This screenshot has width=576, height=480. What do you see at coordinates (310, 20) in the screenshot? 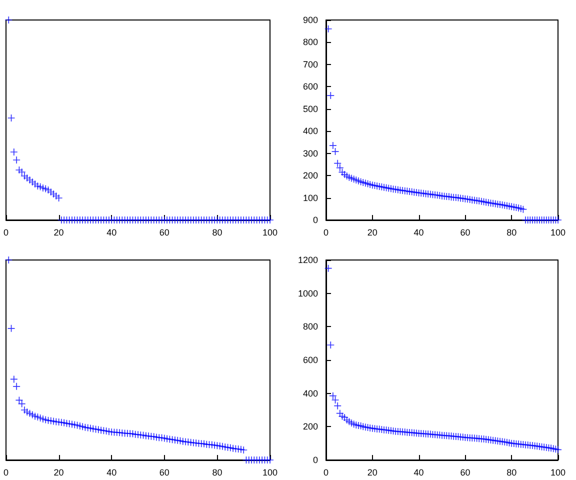
I see `y-tick-label: 900` at bounding box center [310, 20].